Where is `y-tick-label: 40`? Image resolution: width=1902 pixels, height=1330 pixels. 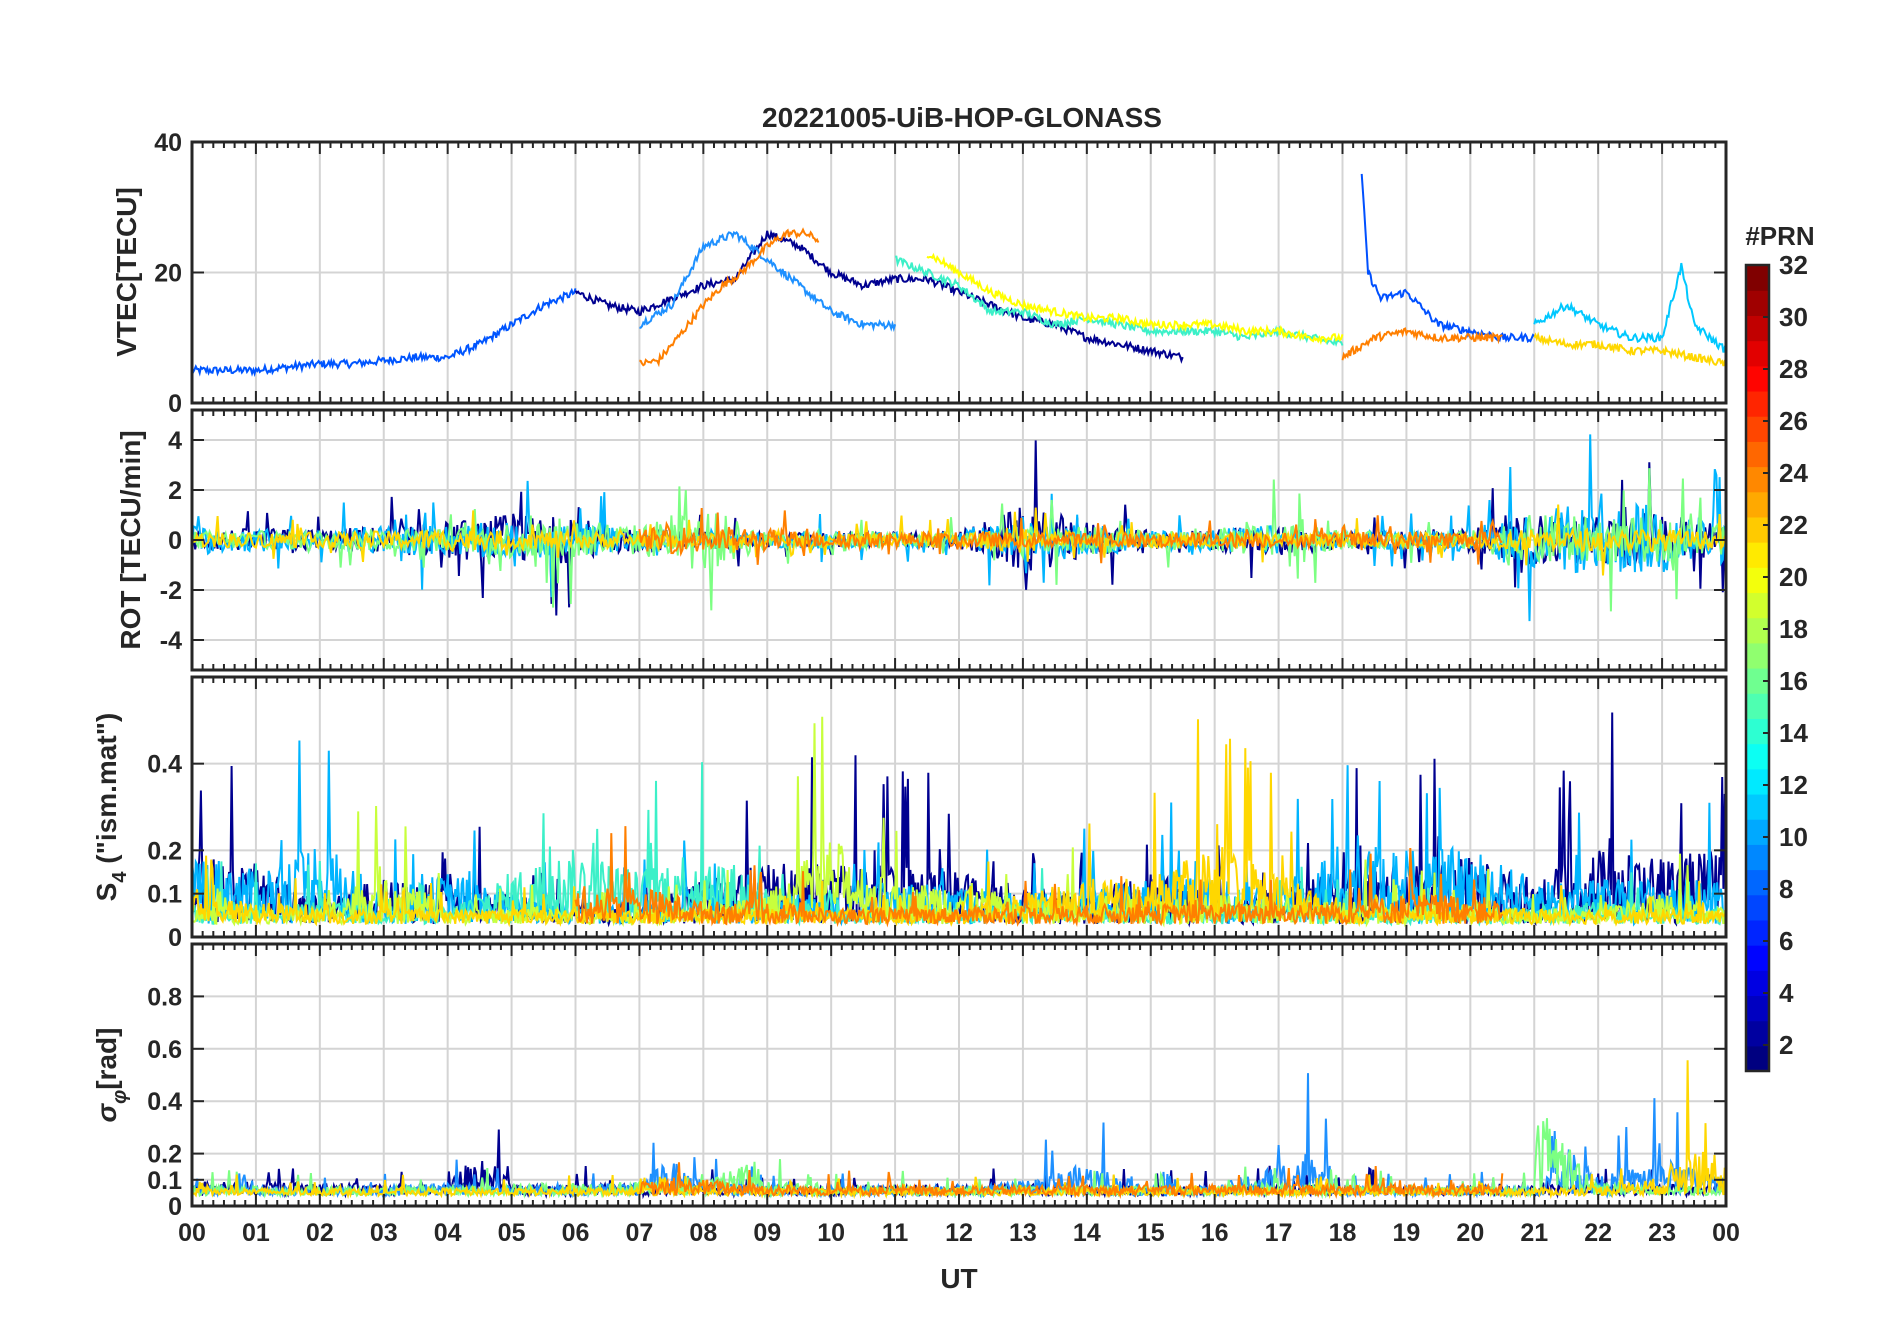 y-tick-label: 40 is located at coordinates (168, 143).